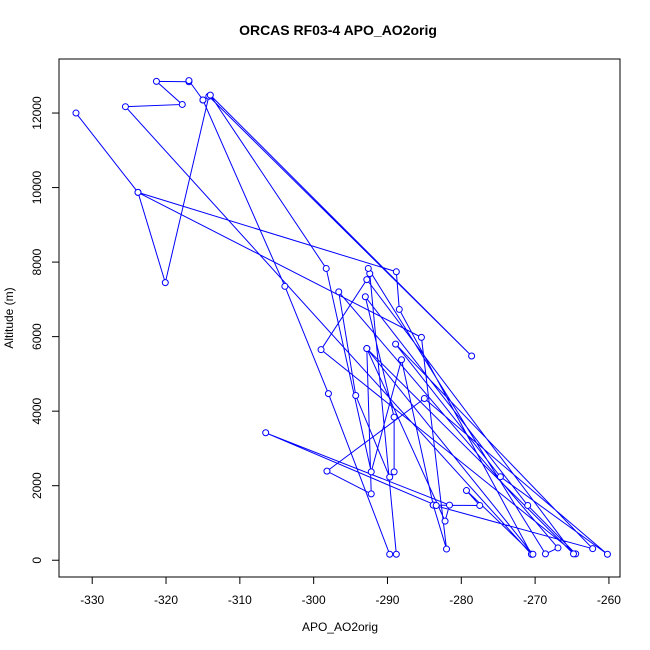 The image size is (650, 650). Describe the element at coordinates (240, 600) in the screenshot. I see `x-tick-label-2: -310` at that location.